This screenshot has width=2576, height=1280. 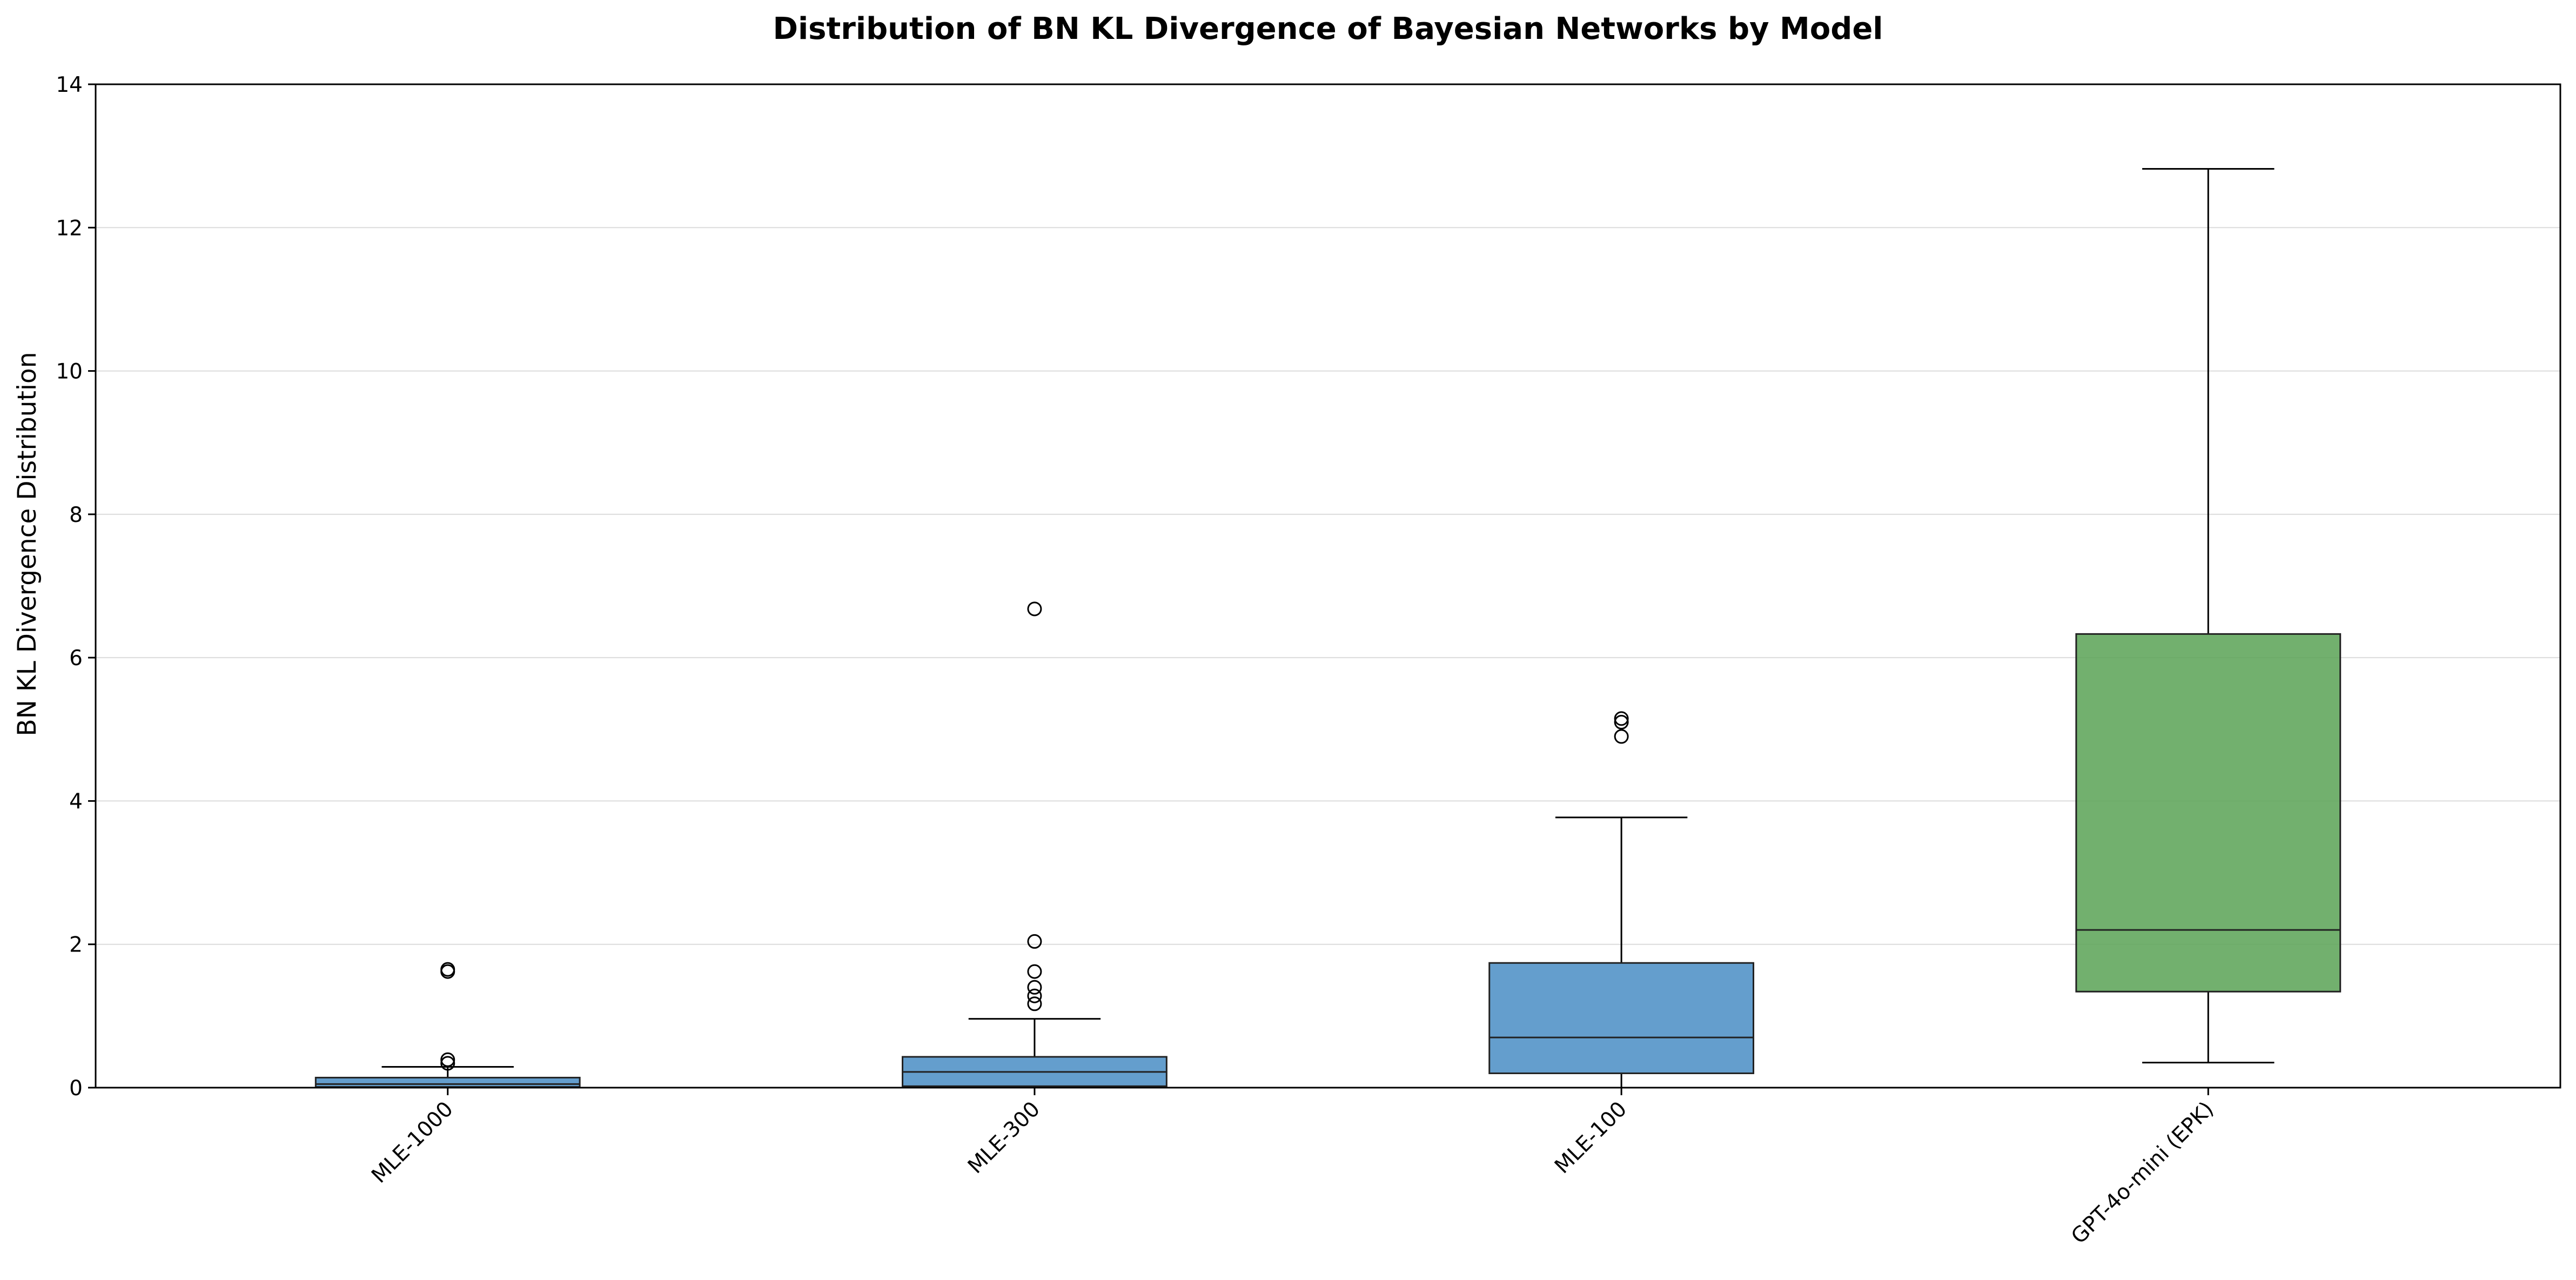 What do you see at coordinates (76, 658) in the screenshot?
I see `y-tick-label: 6` at bounding box center [76, 658].